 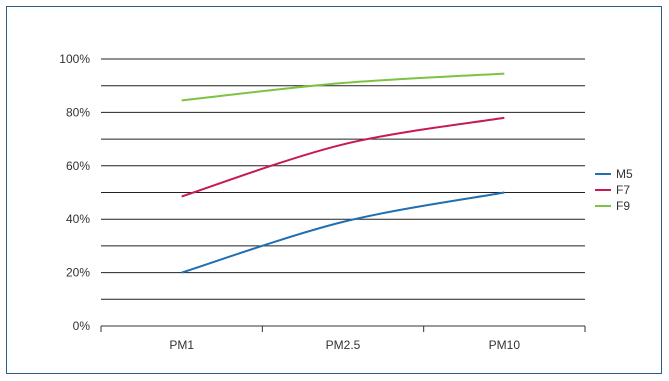 What do you see at coordinates (623, 206) in the screenshot?
I see `legend-label-f9: F9` at bounding box center [623, 206].